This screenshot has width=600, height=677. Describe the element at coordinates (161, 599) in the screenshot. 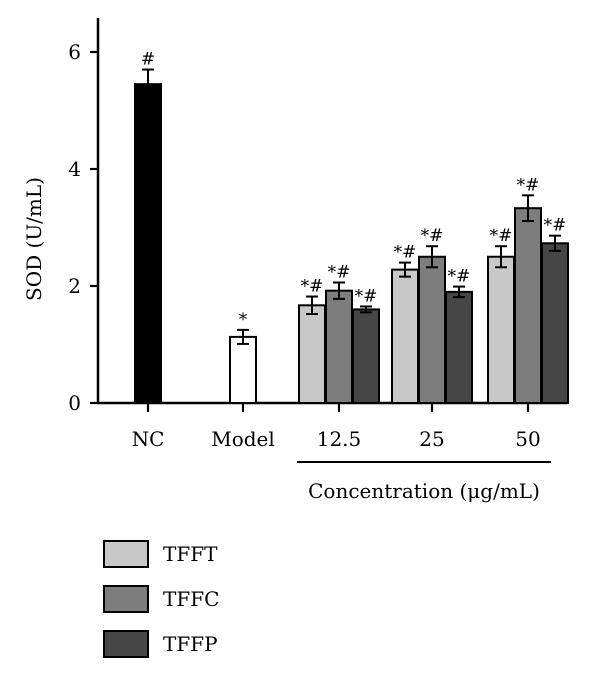

I see `legend: TFFT TFFC TFFP` at that location.